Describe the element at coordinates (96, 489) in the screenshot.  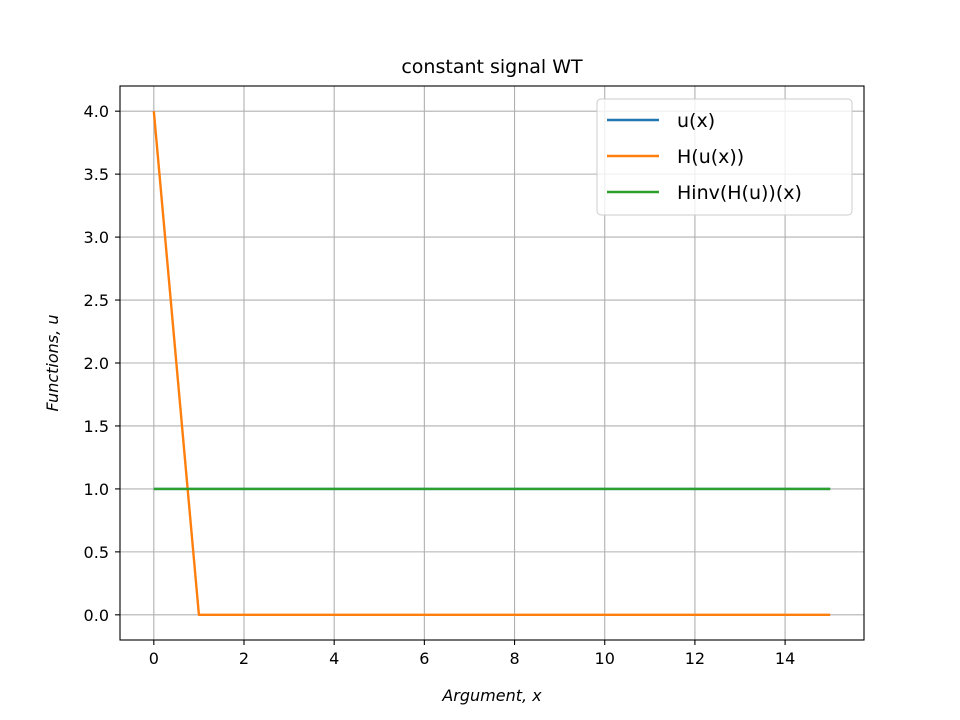
I see `y-tick-label: 1.0` at that location.